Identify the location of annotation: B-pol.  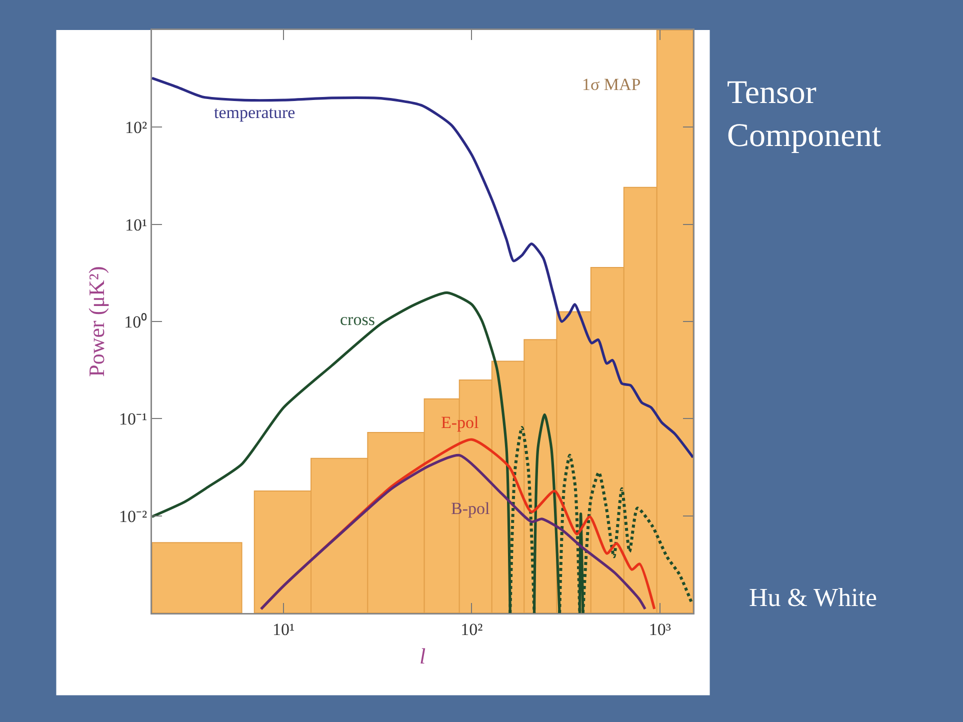
(470, 508).